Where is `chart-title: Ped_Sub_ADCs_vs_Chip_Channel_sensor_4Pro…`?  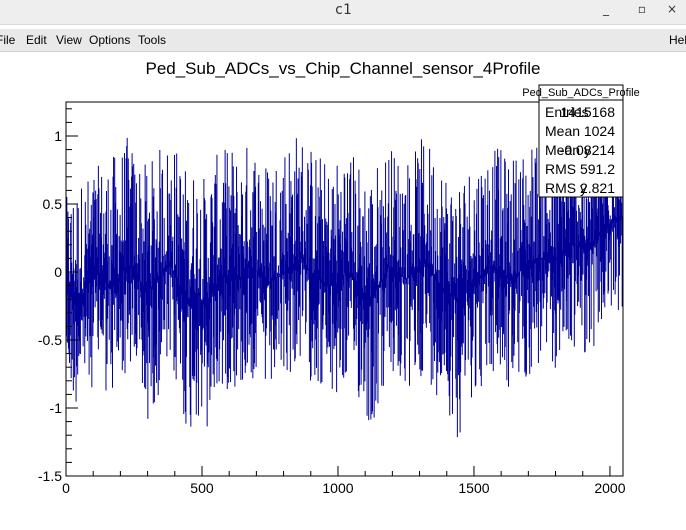
chart-title: Ped_Sub_ADCs_vs_Chip_Channel_sensor_4Pro… is located at coordinates (342, 68).